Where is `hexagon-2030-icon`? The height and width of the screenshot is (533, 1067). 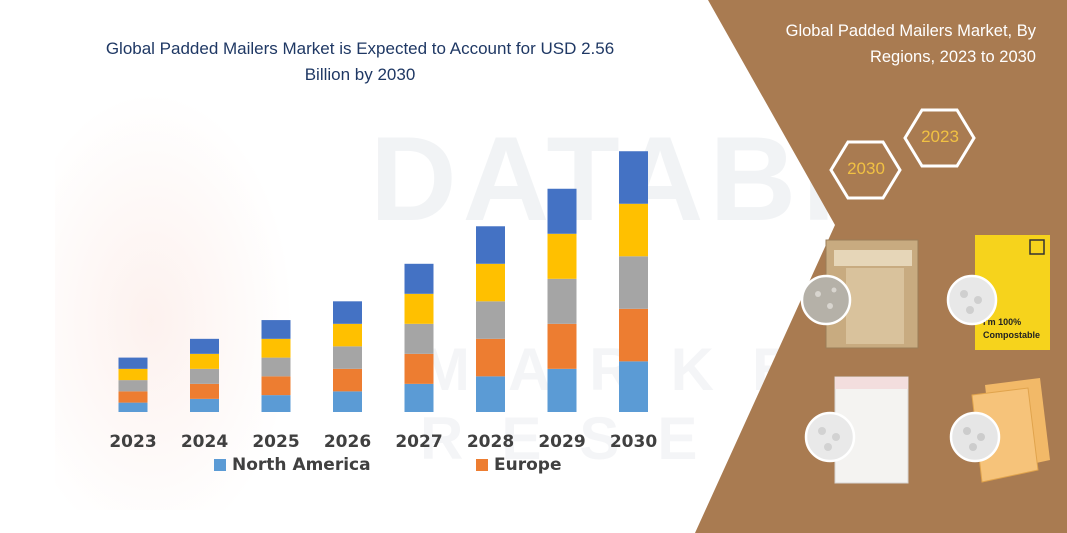
hexagon-2030-icon is located at coordinates (865, 170).